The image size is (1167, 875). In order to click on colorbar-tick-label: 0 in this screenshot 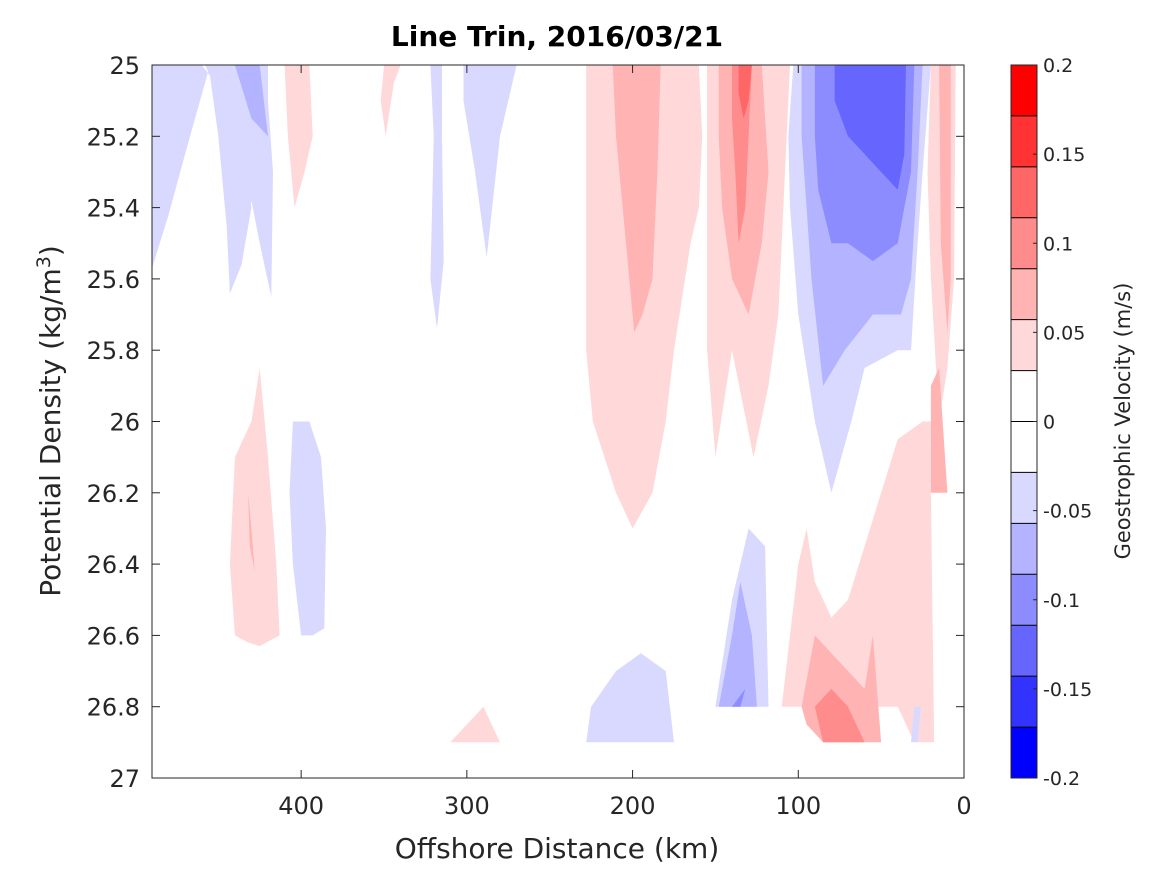, I will do `click(1049, 423)`.